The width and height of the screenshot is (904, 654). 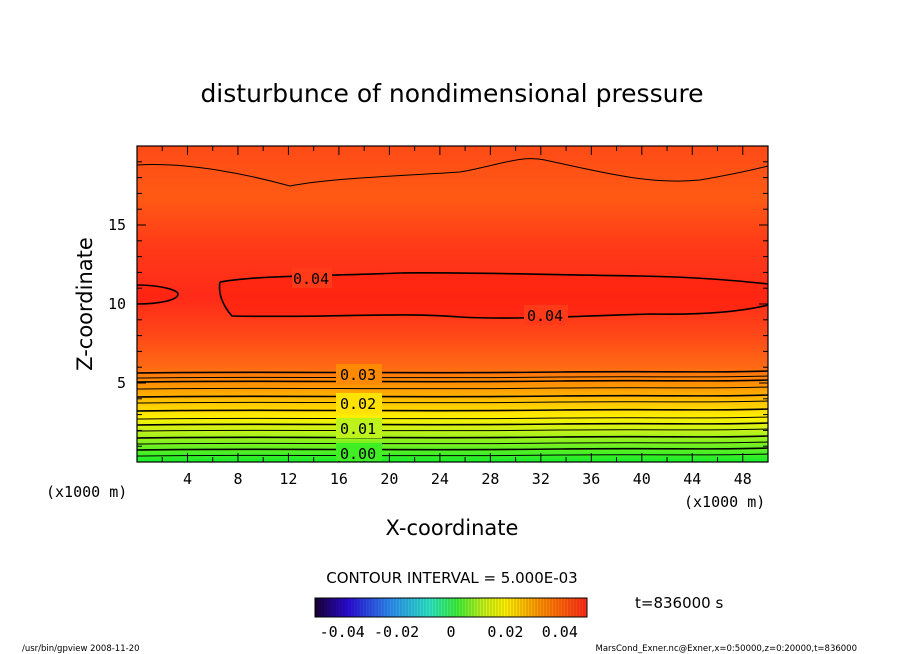 What do you see at coordinates (339, 479) in the screenshot?
I see `x-tick-label: 16` at bounding box center [339, 479].